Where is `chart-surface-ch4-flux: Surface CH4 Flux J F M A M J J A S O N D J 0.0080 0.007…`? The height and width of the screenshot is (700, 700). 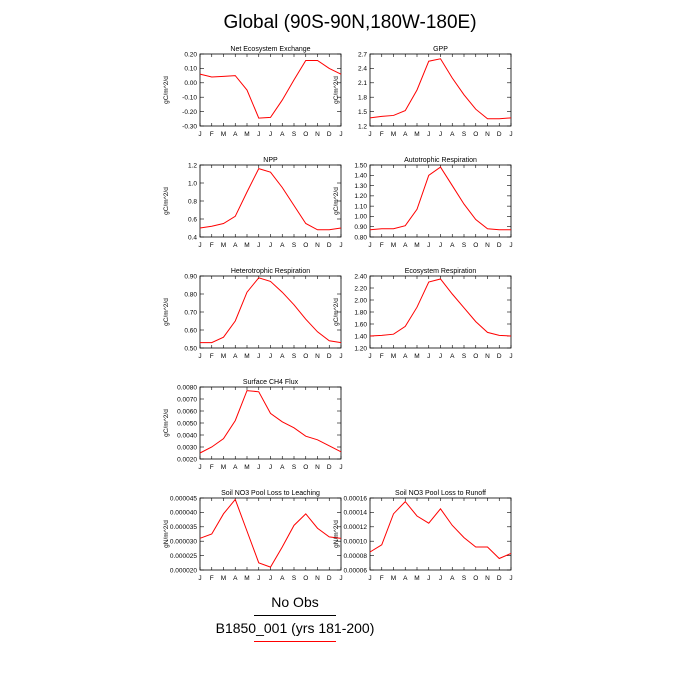 chart-surface-ch4-flux: Surface CH4 Flux J F M A M J J A S O N D J 0.0080 0.007… is located at coordinates (255, 428).